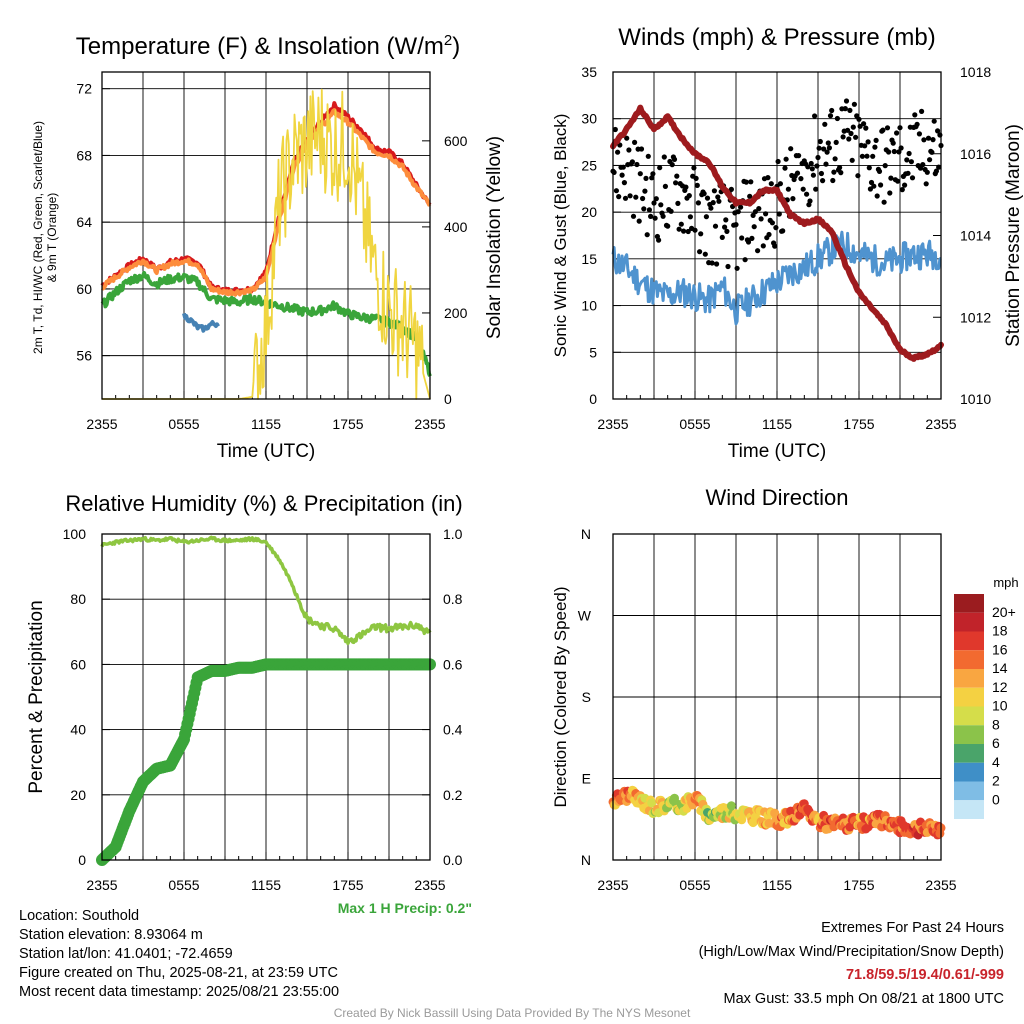 Image resolution: width=1024 pixels, height=1024 pixels. What do you see at coordinates (996, 781) in the screenshot?
I see `colorbar-label: 2` at bounding box center [996, 781].